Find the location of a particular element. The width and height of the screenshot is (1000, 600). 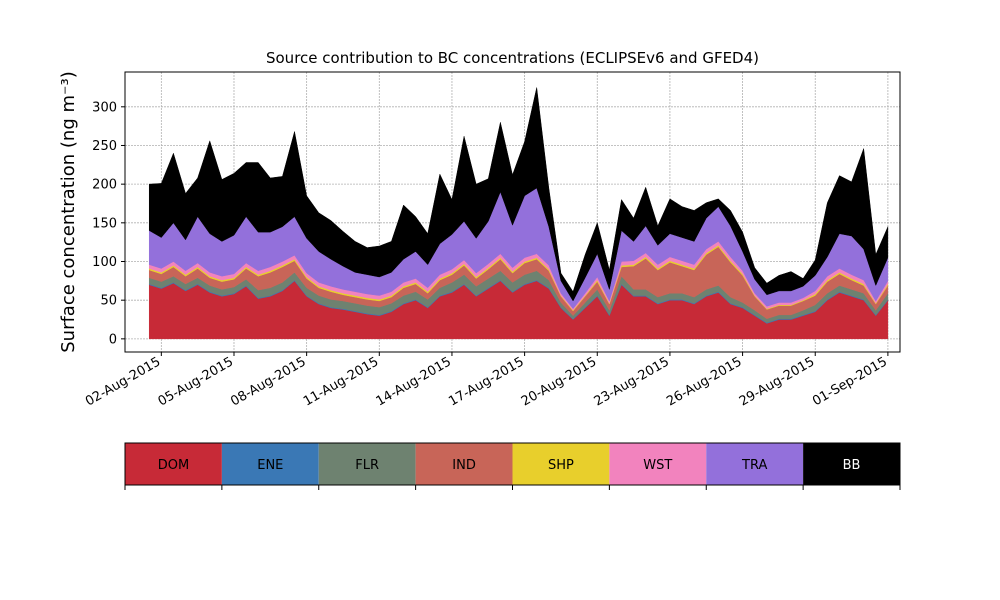

legend-swatch-flr is located at coordinates (367, 464).